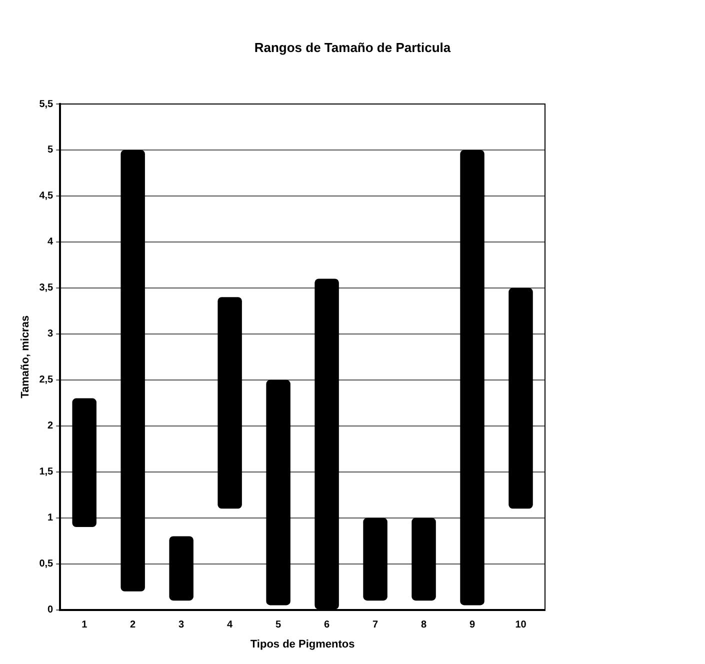 The width and height of the screenshot is (705, 664). Describe the element at coordinates (46, 472) in the screenshot. I see `y-tick-label: 1,5` at that location.